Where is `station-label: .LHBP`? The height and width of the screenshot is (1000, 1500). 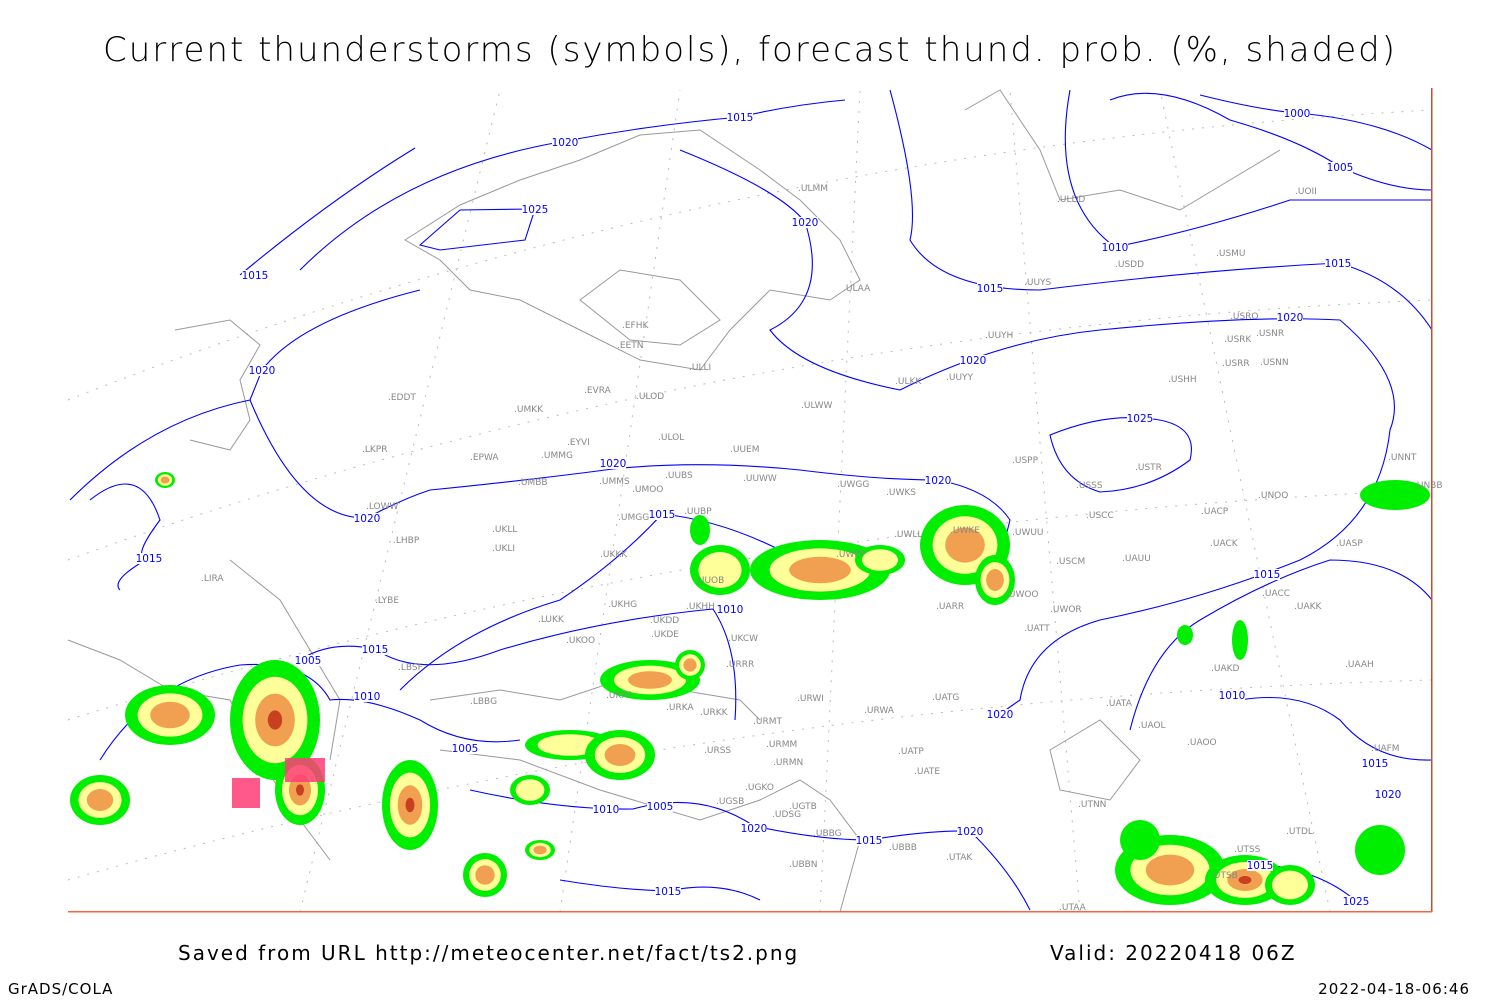
station-label: .LHBP is located at coordinates (406, 541).